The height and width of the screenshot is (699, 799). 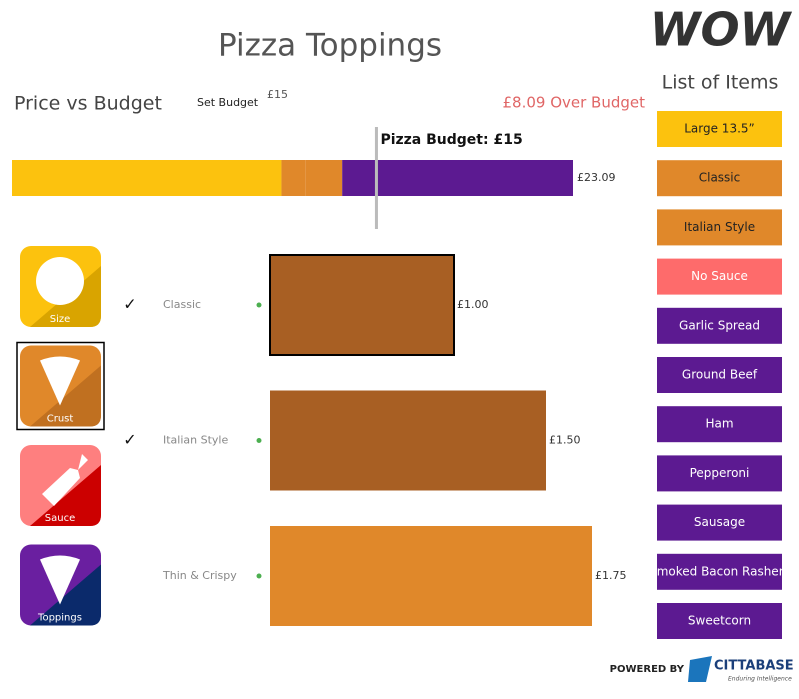 I want to click on tagline: Enduring Intelligence, so click(x=760, y=679).